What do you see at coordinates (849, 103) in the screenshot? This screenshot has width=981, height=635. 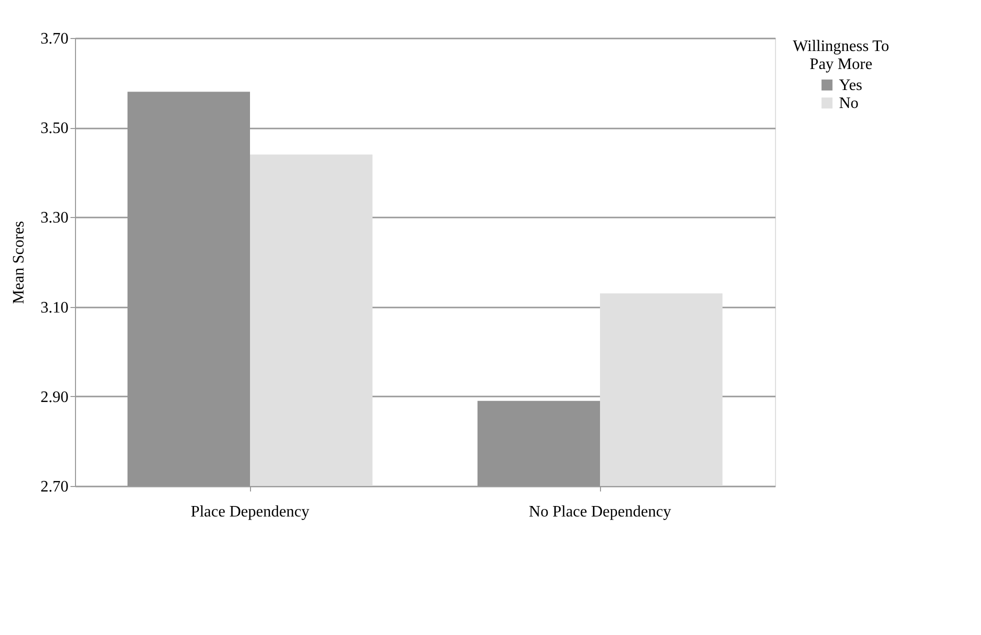 I see `legend-label: No` at bounding box center [849, 103].